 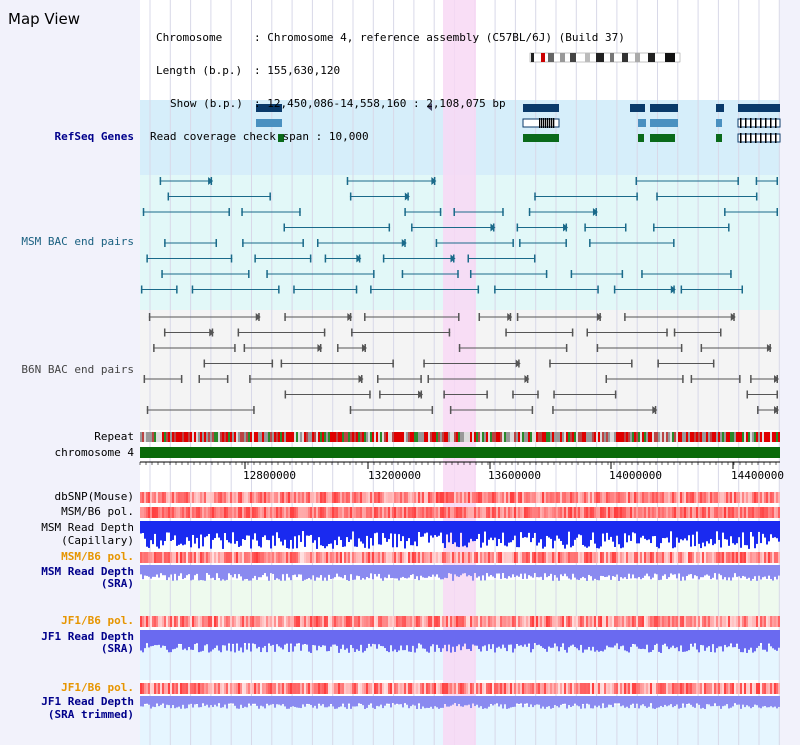 What do you see at coordinates (94, 136) in the screenshot?
I see `refseq-genes-label: RefSeq Genes` at bounding box center [94, 136].